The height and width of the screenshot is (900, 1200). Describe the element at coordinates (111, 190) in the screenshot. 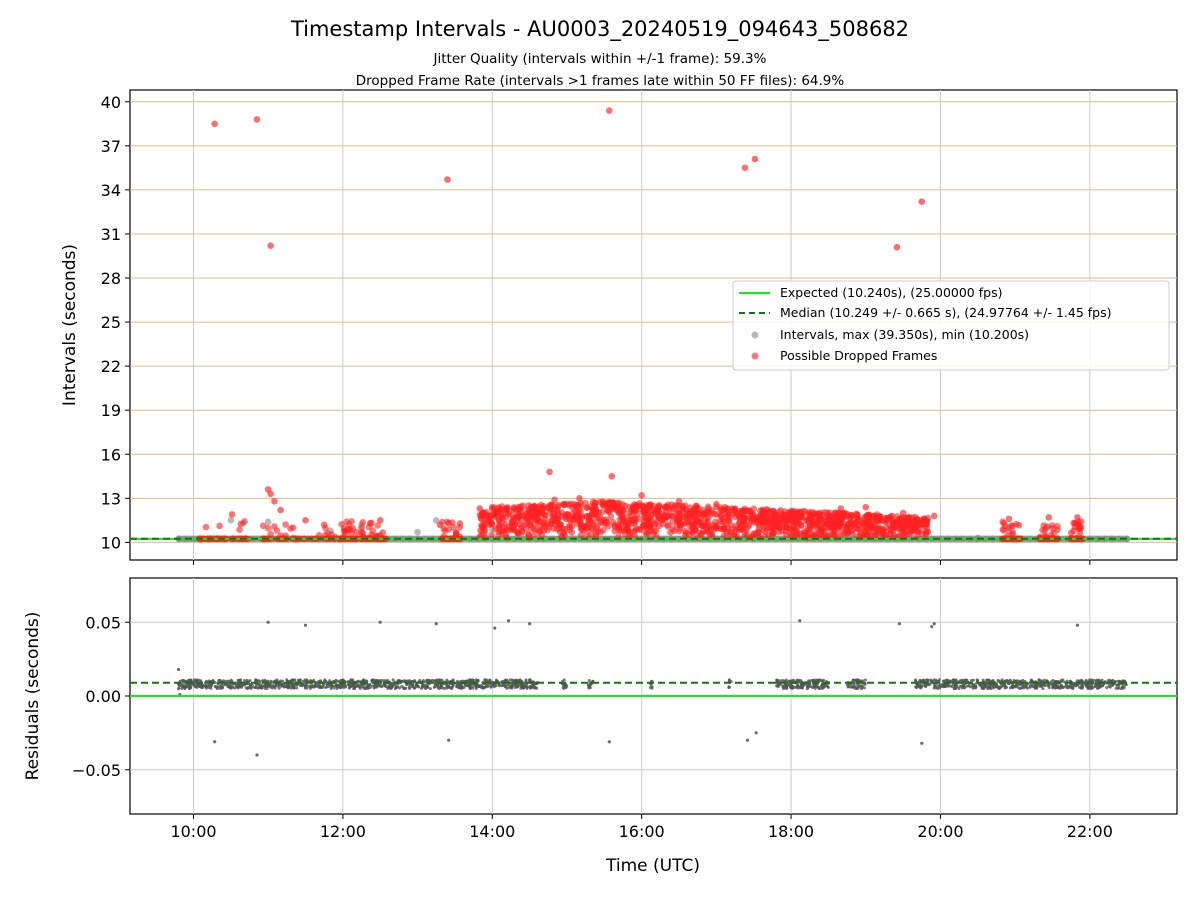

I see `y-tick-label: 34` at that location.